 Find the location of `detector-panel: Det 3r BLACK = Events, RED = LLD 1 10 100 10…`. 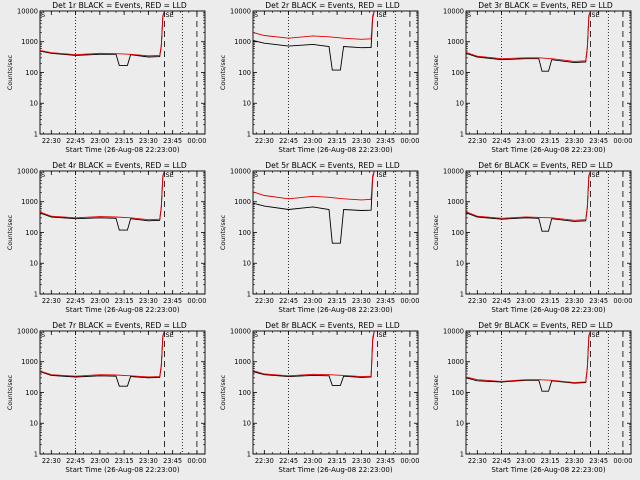

detector-panel: Det 3r BLACK = Events, RED = LLD 1 10 100 10… is located at coordinates (532, 80).